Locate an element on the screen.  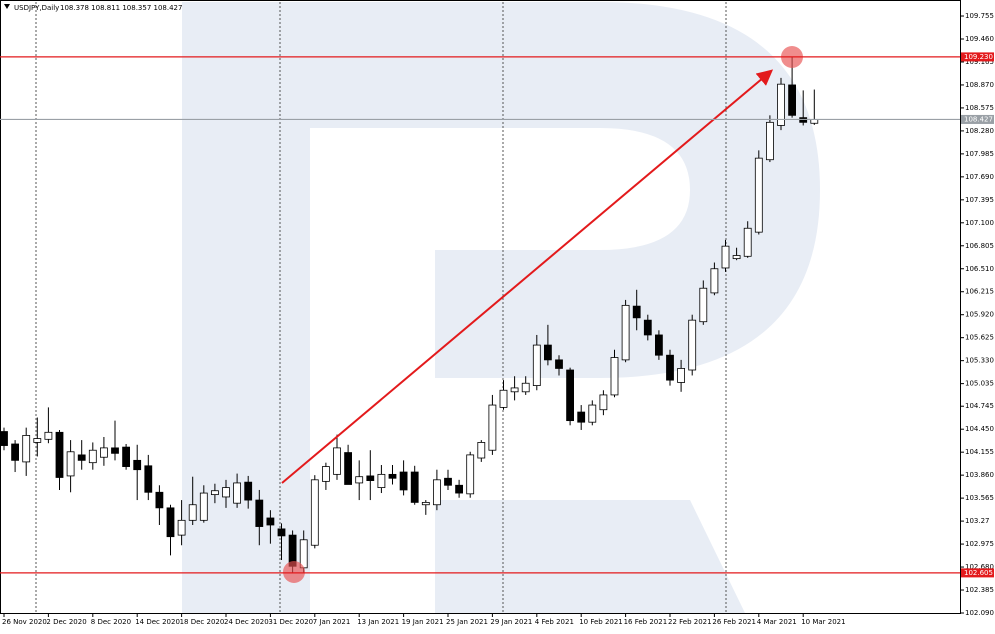
y-tick-label: 105.920 is located at coordinates (979, 315).